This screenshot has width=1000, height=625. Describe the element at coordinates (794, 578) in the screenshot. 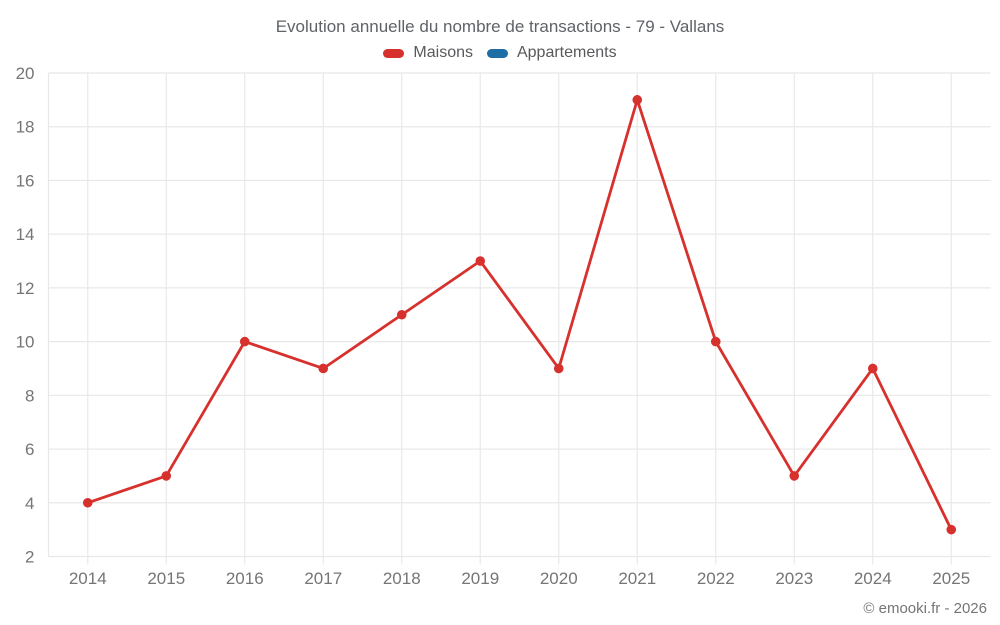

I see `x-tick-label-2023: 2023` at that location.